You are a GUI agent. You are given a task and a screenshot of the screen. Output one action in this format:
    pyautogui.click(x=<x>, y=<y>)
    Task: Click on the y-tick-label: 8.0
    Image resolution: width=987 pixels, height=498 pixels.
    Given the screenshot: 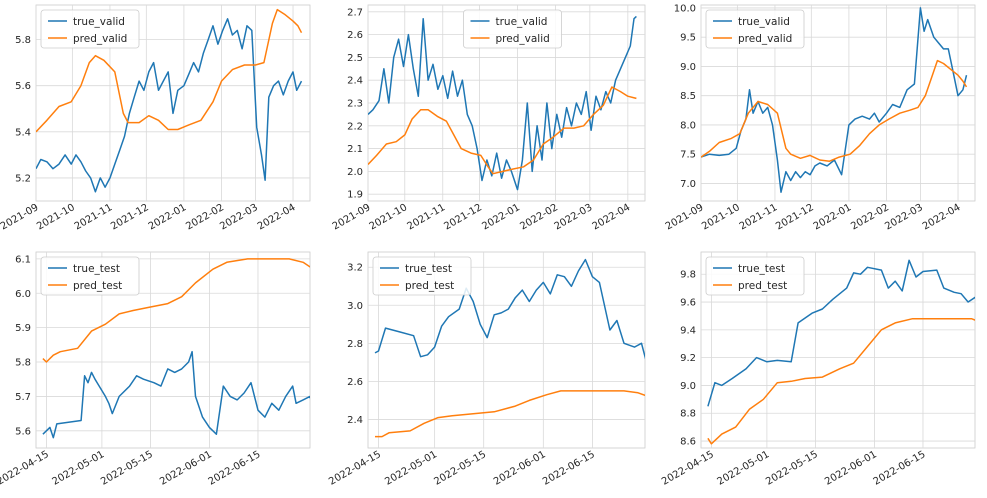 What is the action you would take?
    pyautogui.click(x=688, y=125)
    